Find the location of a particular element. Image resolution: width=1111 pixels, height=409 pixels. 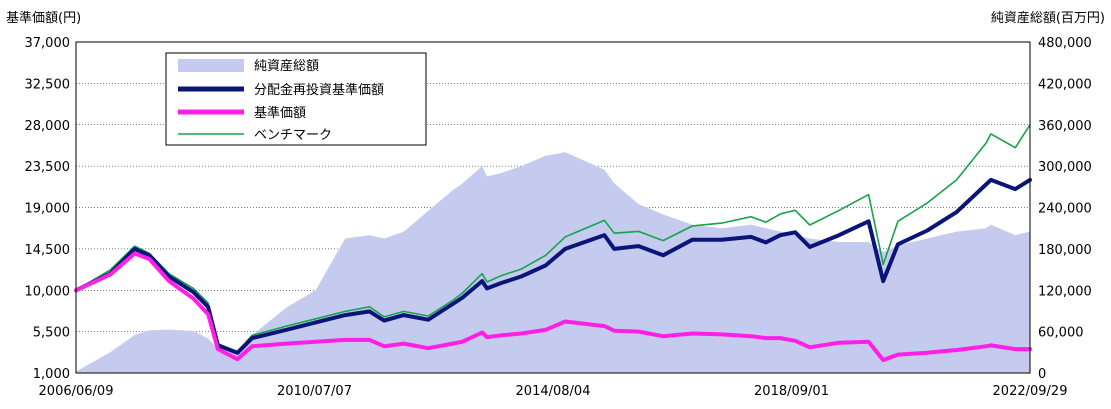

y-right-axis-label: 純資産総額(百万円) is located at coordinates (1048, 18).